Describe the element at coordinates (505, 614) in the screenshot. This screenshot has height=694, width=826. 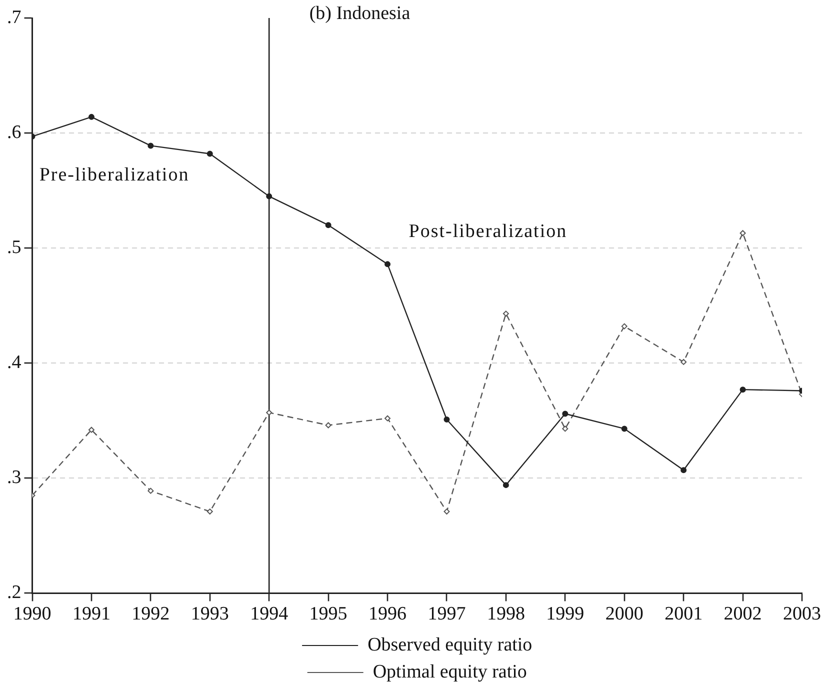
I see `x-tick-label: 1998` at that location.